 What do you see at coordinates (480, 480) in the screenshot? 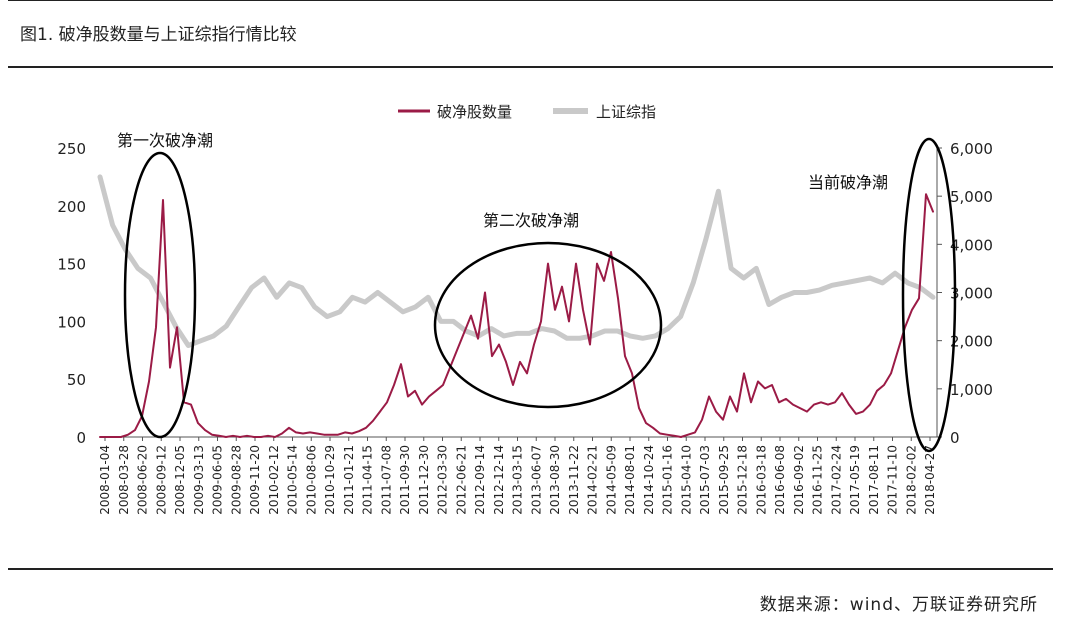
I see `x-tick-label: 2012-09-14` at bounding box center [480, 480].